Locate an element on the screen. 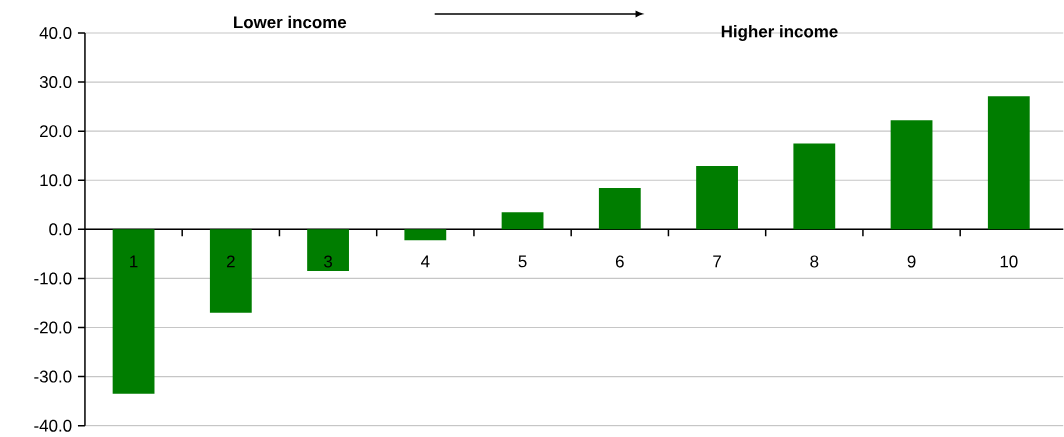 The image size is (1064, 437). y-tick-label: 40.0 is located at coordinates (55, 32).